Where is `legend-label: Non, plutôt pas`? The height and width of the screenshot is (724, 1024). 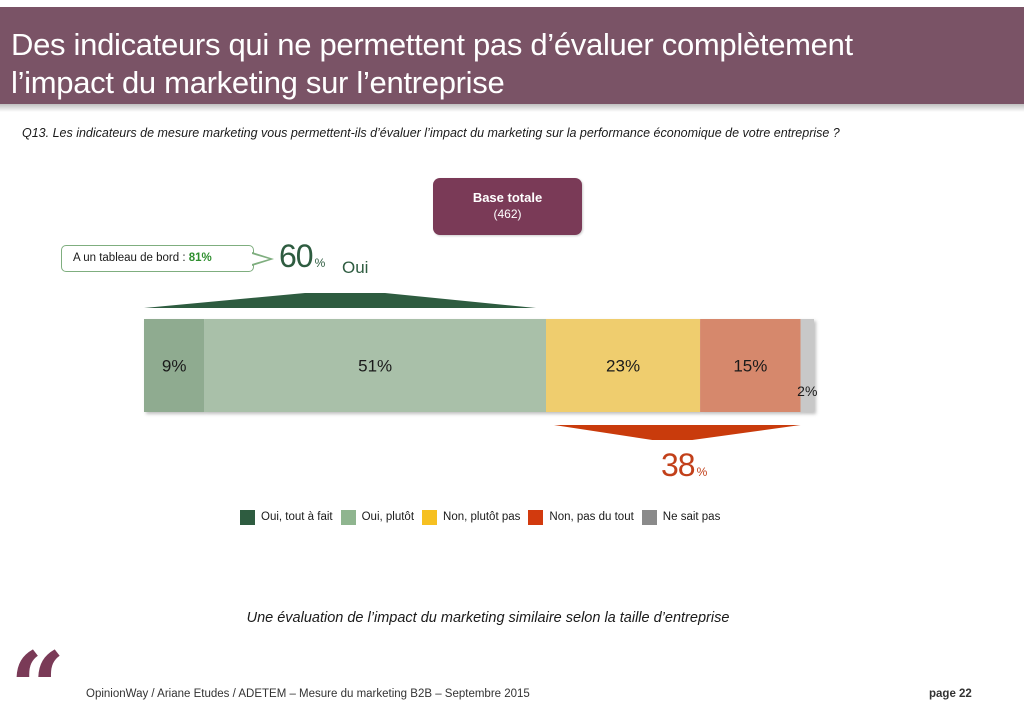 legend-label: Non, plutôt pas is located at coordinates (482, 517).